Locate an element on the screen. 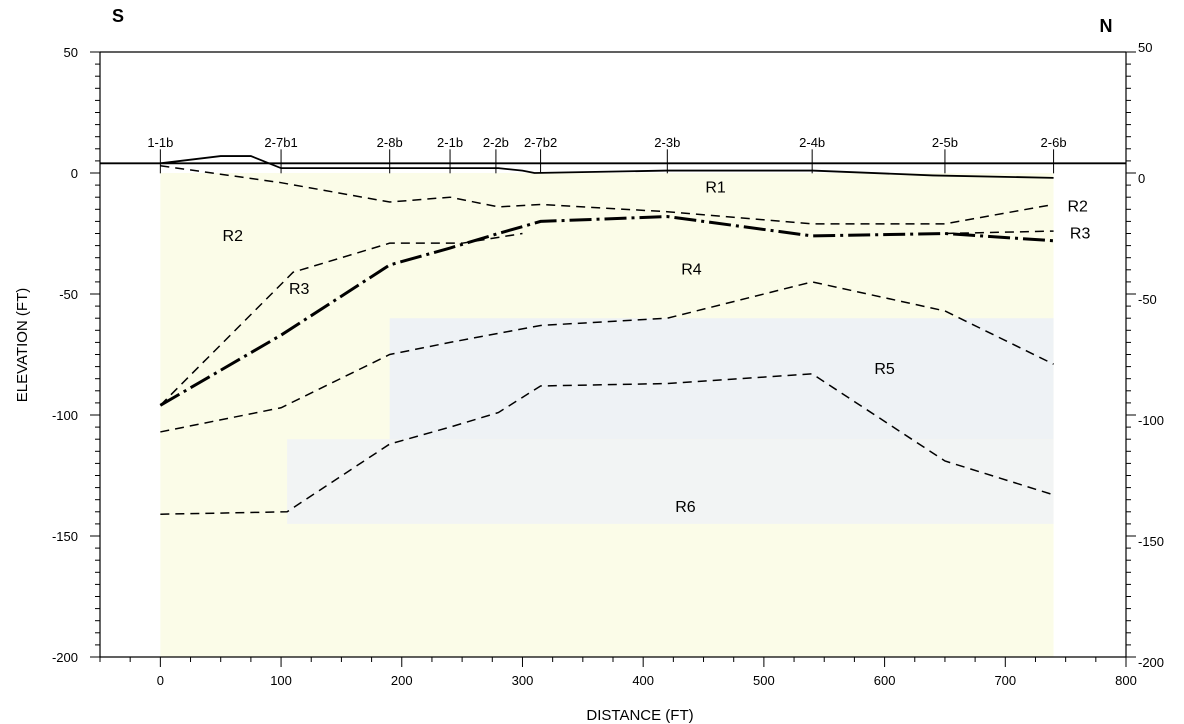 The width and height of the screenshot is (1184, 724). y-tick-label-right: -150 is located at coordinates (1151, 541).